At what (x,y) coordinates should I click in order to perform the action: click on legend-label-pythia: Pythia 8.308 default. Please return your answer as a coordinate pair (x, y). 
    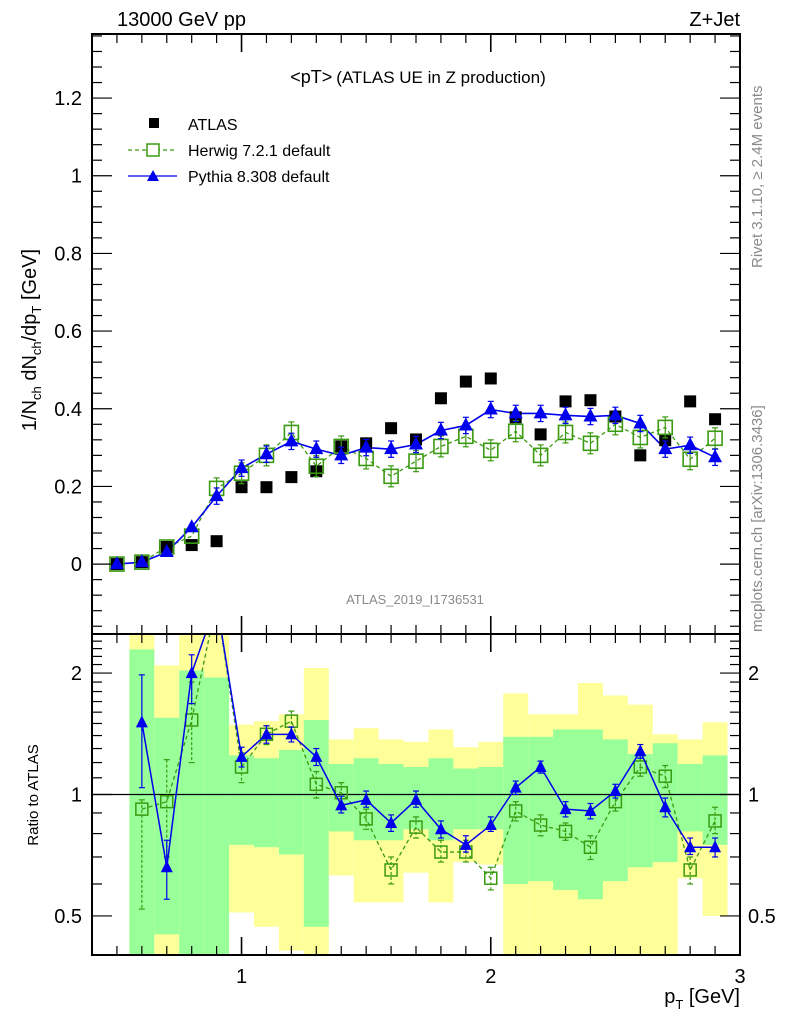
    Looking at the image, I should click on (259, 177).